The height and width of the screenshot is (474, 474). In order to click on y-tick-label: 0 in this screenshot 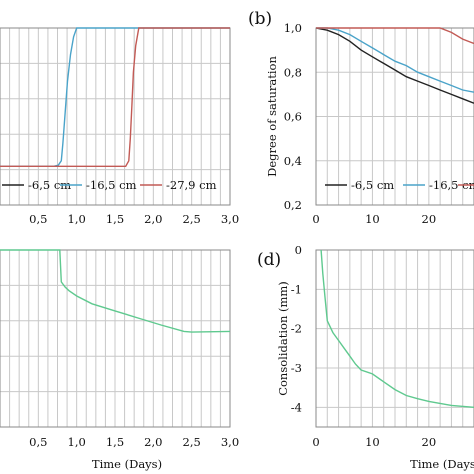, I will do `click(298, 250)`.